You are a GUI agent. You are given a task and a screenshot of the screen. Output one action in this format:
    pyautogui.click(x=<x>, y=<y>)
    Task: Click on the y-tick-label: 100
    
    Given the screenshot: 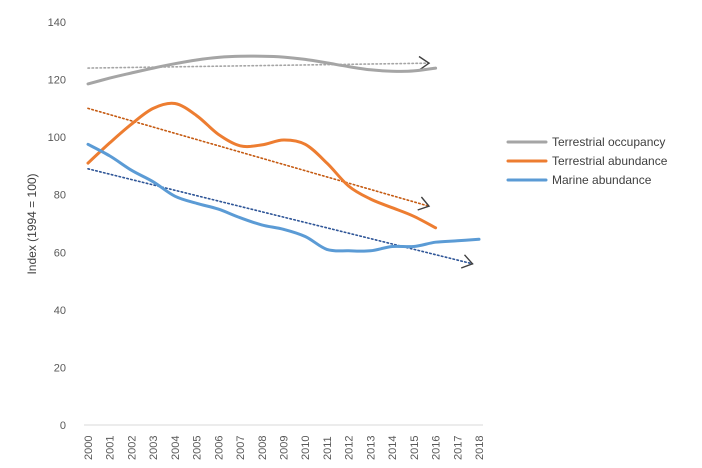 What is the action you would take?
    pyautogui.click(x=57, y=138)
    